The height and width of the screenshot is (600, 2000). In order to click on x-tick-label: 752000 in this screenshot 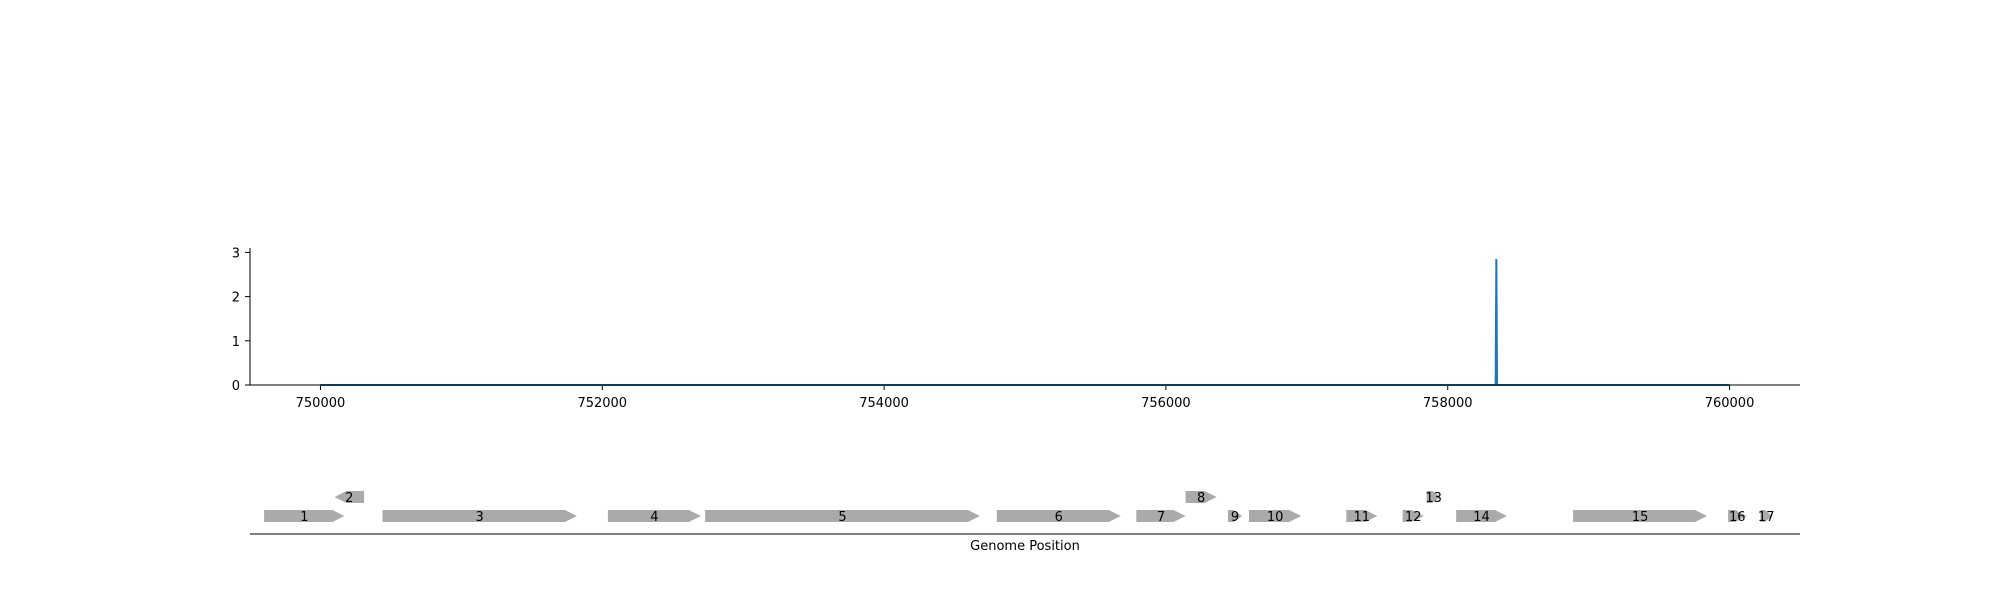, I will do `click(602, 403)`.